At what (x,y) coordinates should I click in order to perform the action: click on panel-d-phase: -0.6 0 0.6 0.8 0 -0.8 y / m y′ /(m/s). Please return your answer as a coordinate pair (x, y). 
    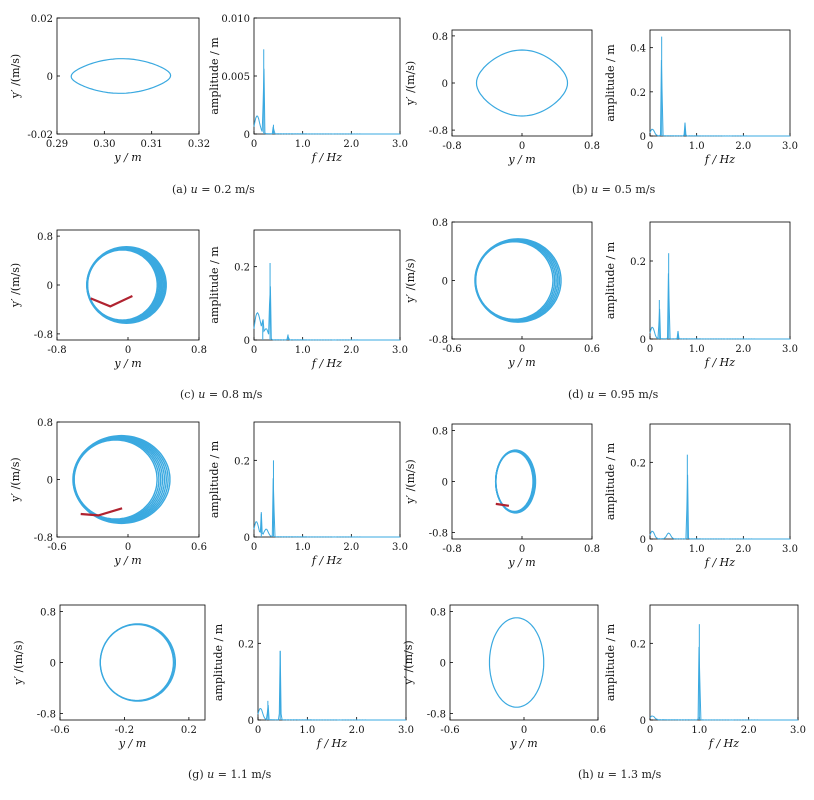
    Looking at the image, I should click on (502, 293).